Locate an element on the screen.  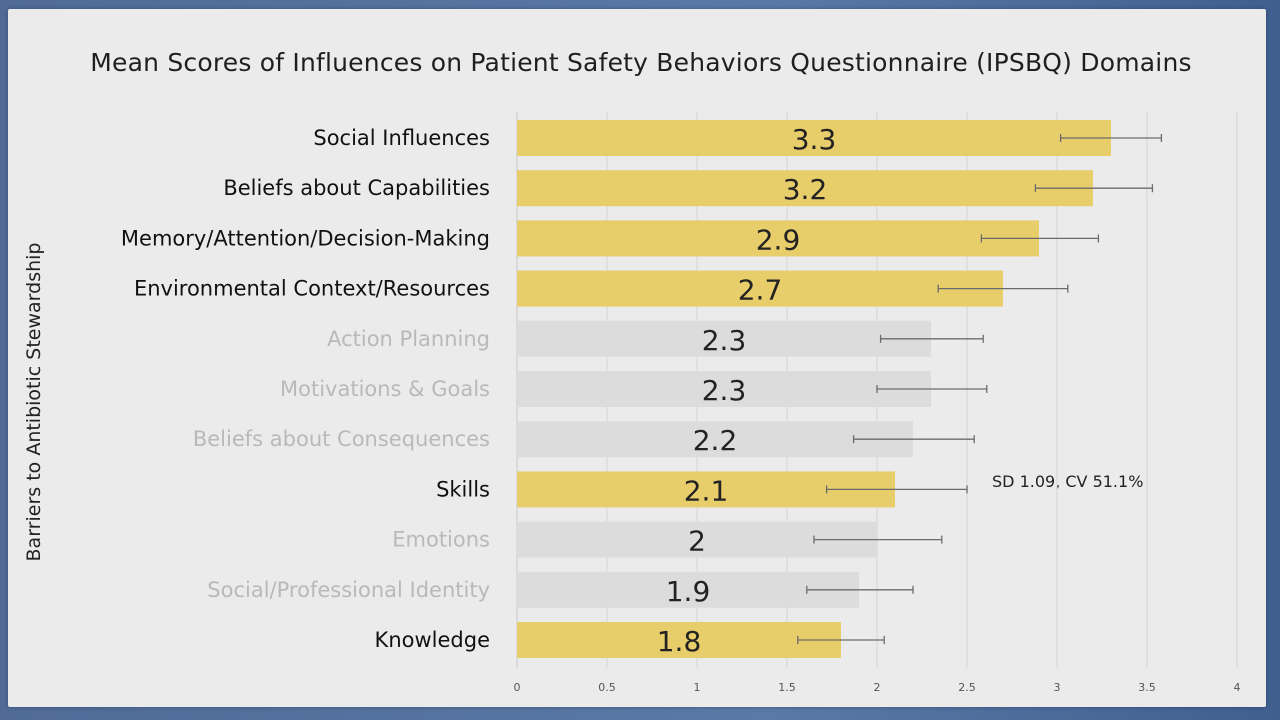
category-label: Motivations & Goals is located at coordinates (385, 389).